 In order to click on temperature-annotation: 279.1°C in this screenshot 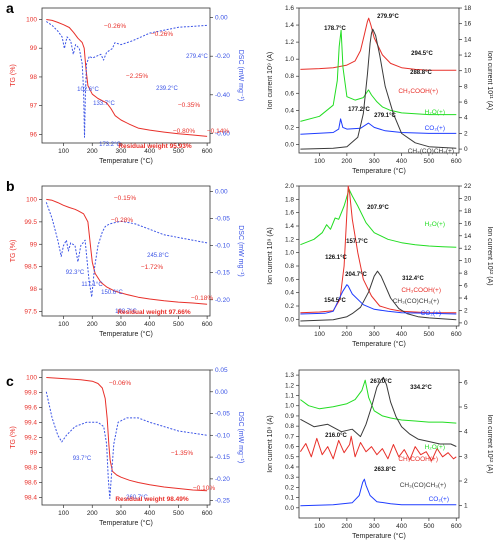, I will do `click(385, 116)`.